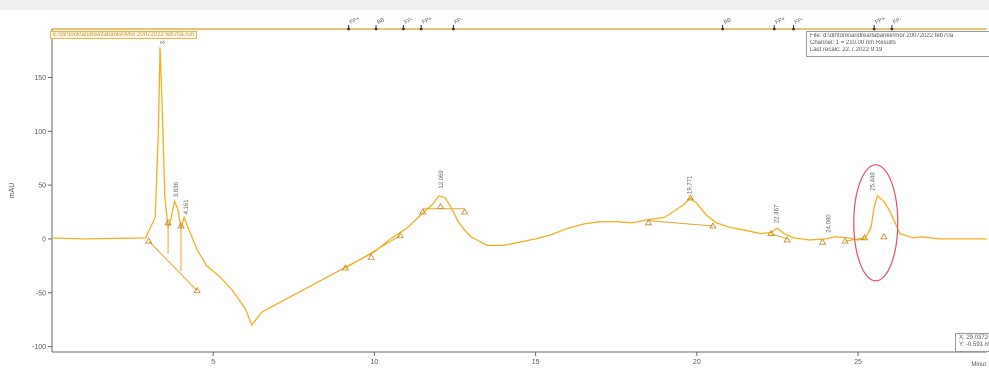 This screenshot has width=989, height=369. I want to click on y-tick-label: 100, so click(40, 132).